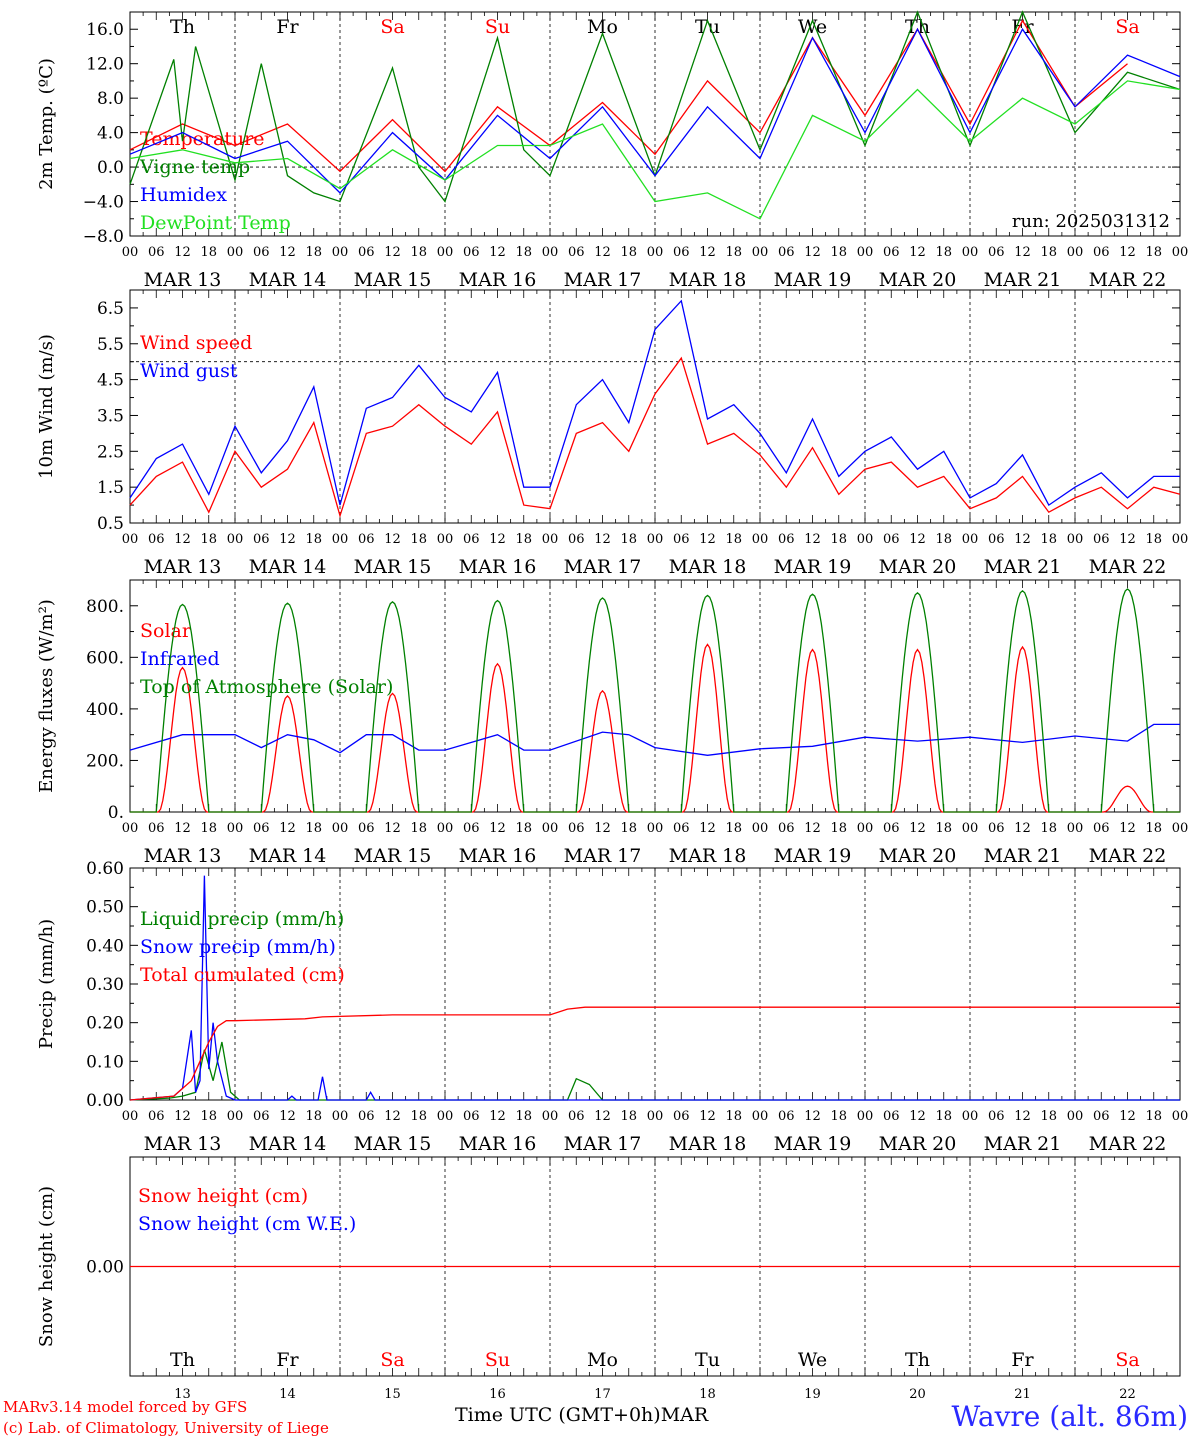 The width and height of the screenshot is (1194, 1440). Describe the element at coordinates (242, 919) in the screenshot. I see `precip-legend-entry: Liquid precip (mm/h)` at that location.